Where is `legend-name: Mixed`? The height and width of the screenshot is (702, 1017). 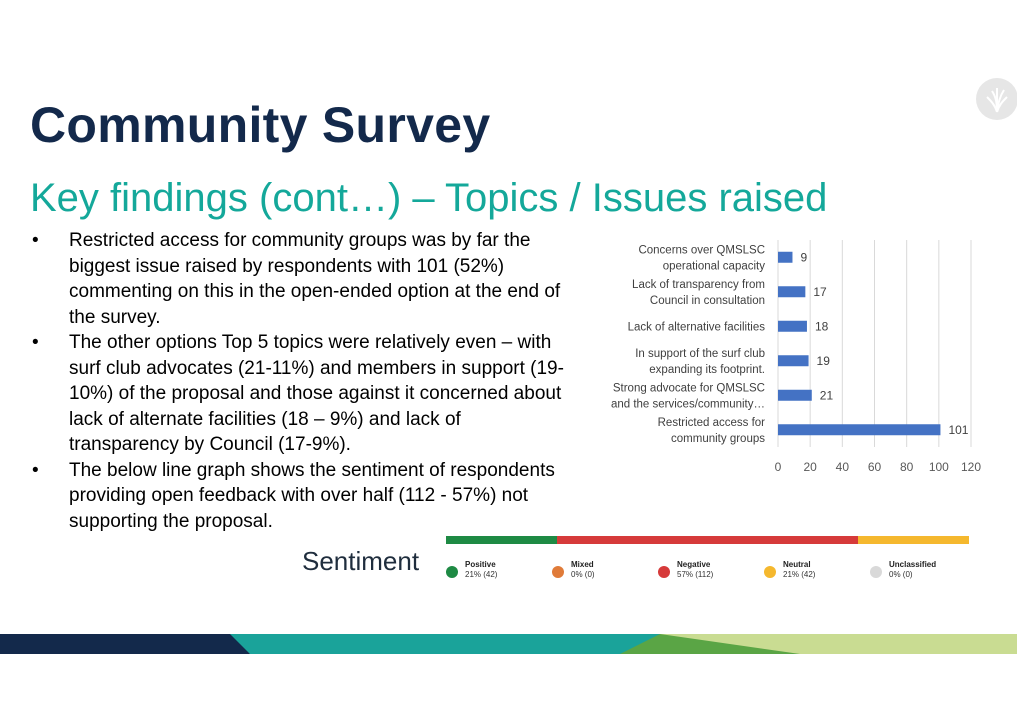 legend-name: Mixed is located at coordinates (582, 564).